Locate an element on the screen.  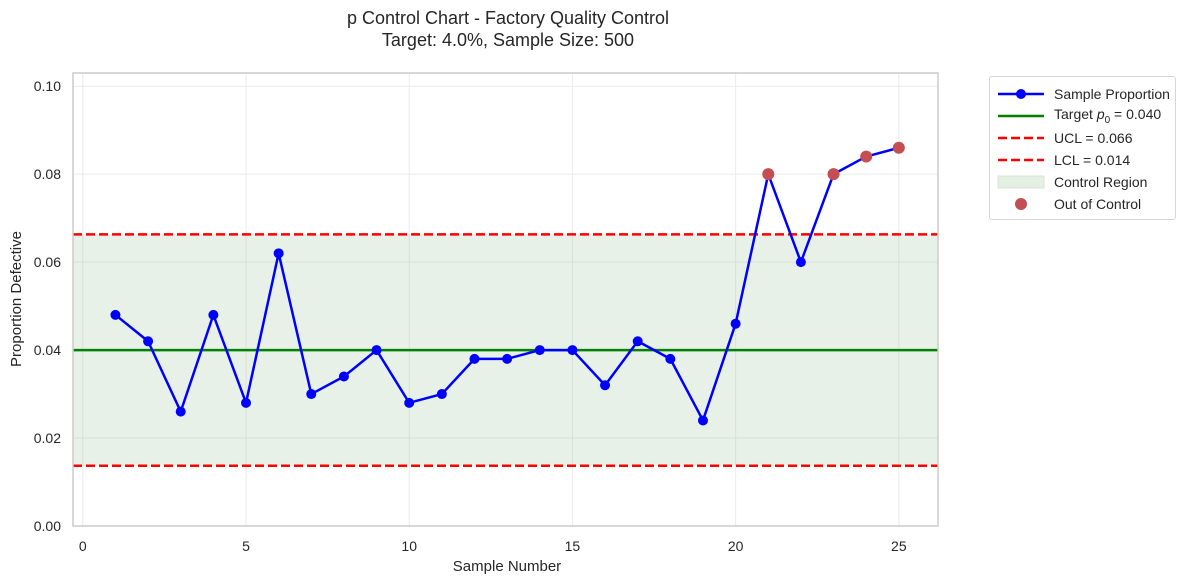
y-tick-label: 0.02 is located at coordinates (47, 438).